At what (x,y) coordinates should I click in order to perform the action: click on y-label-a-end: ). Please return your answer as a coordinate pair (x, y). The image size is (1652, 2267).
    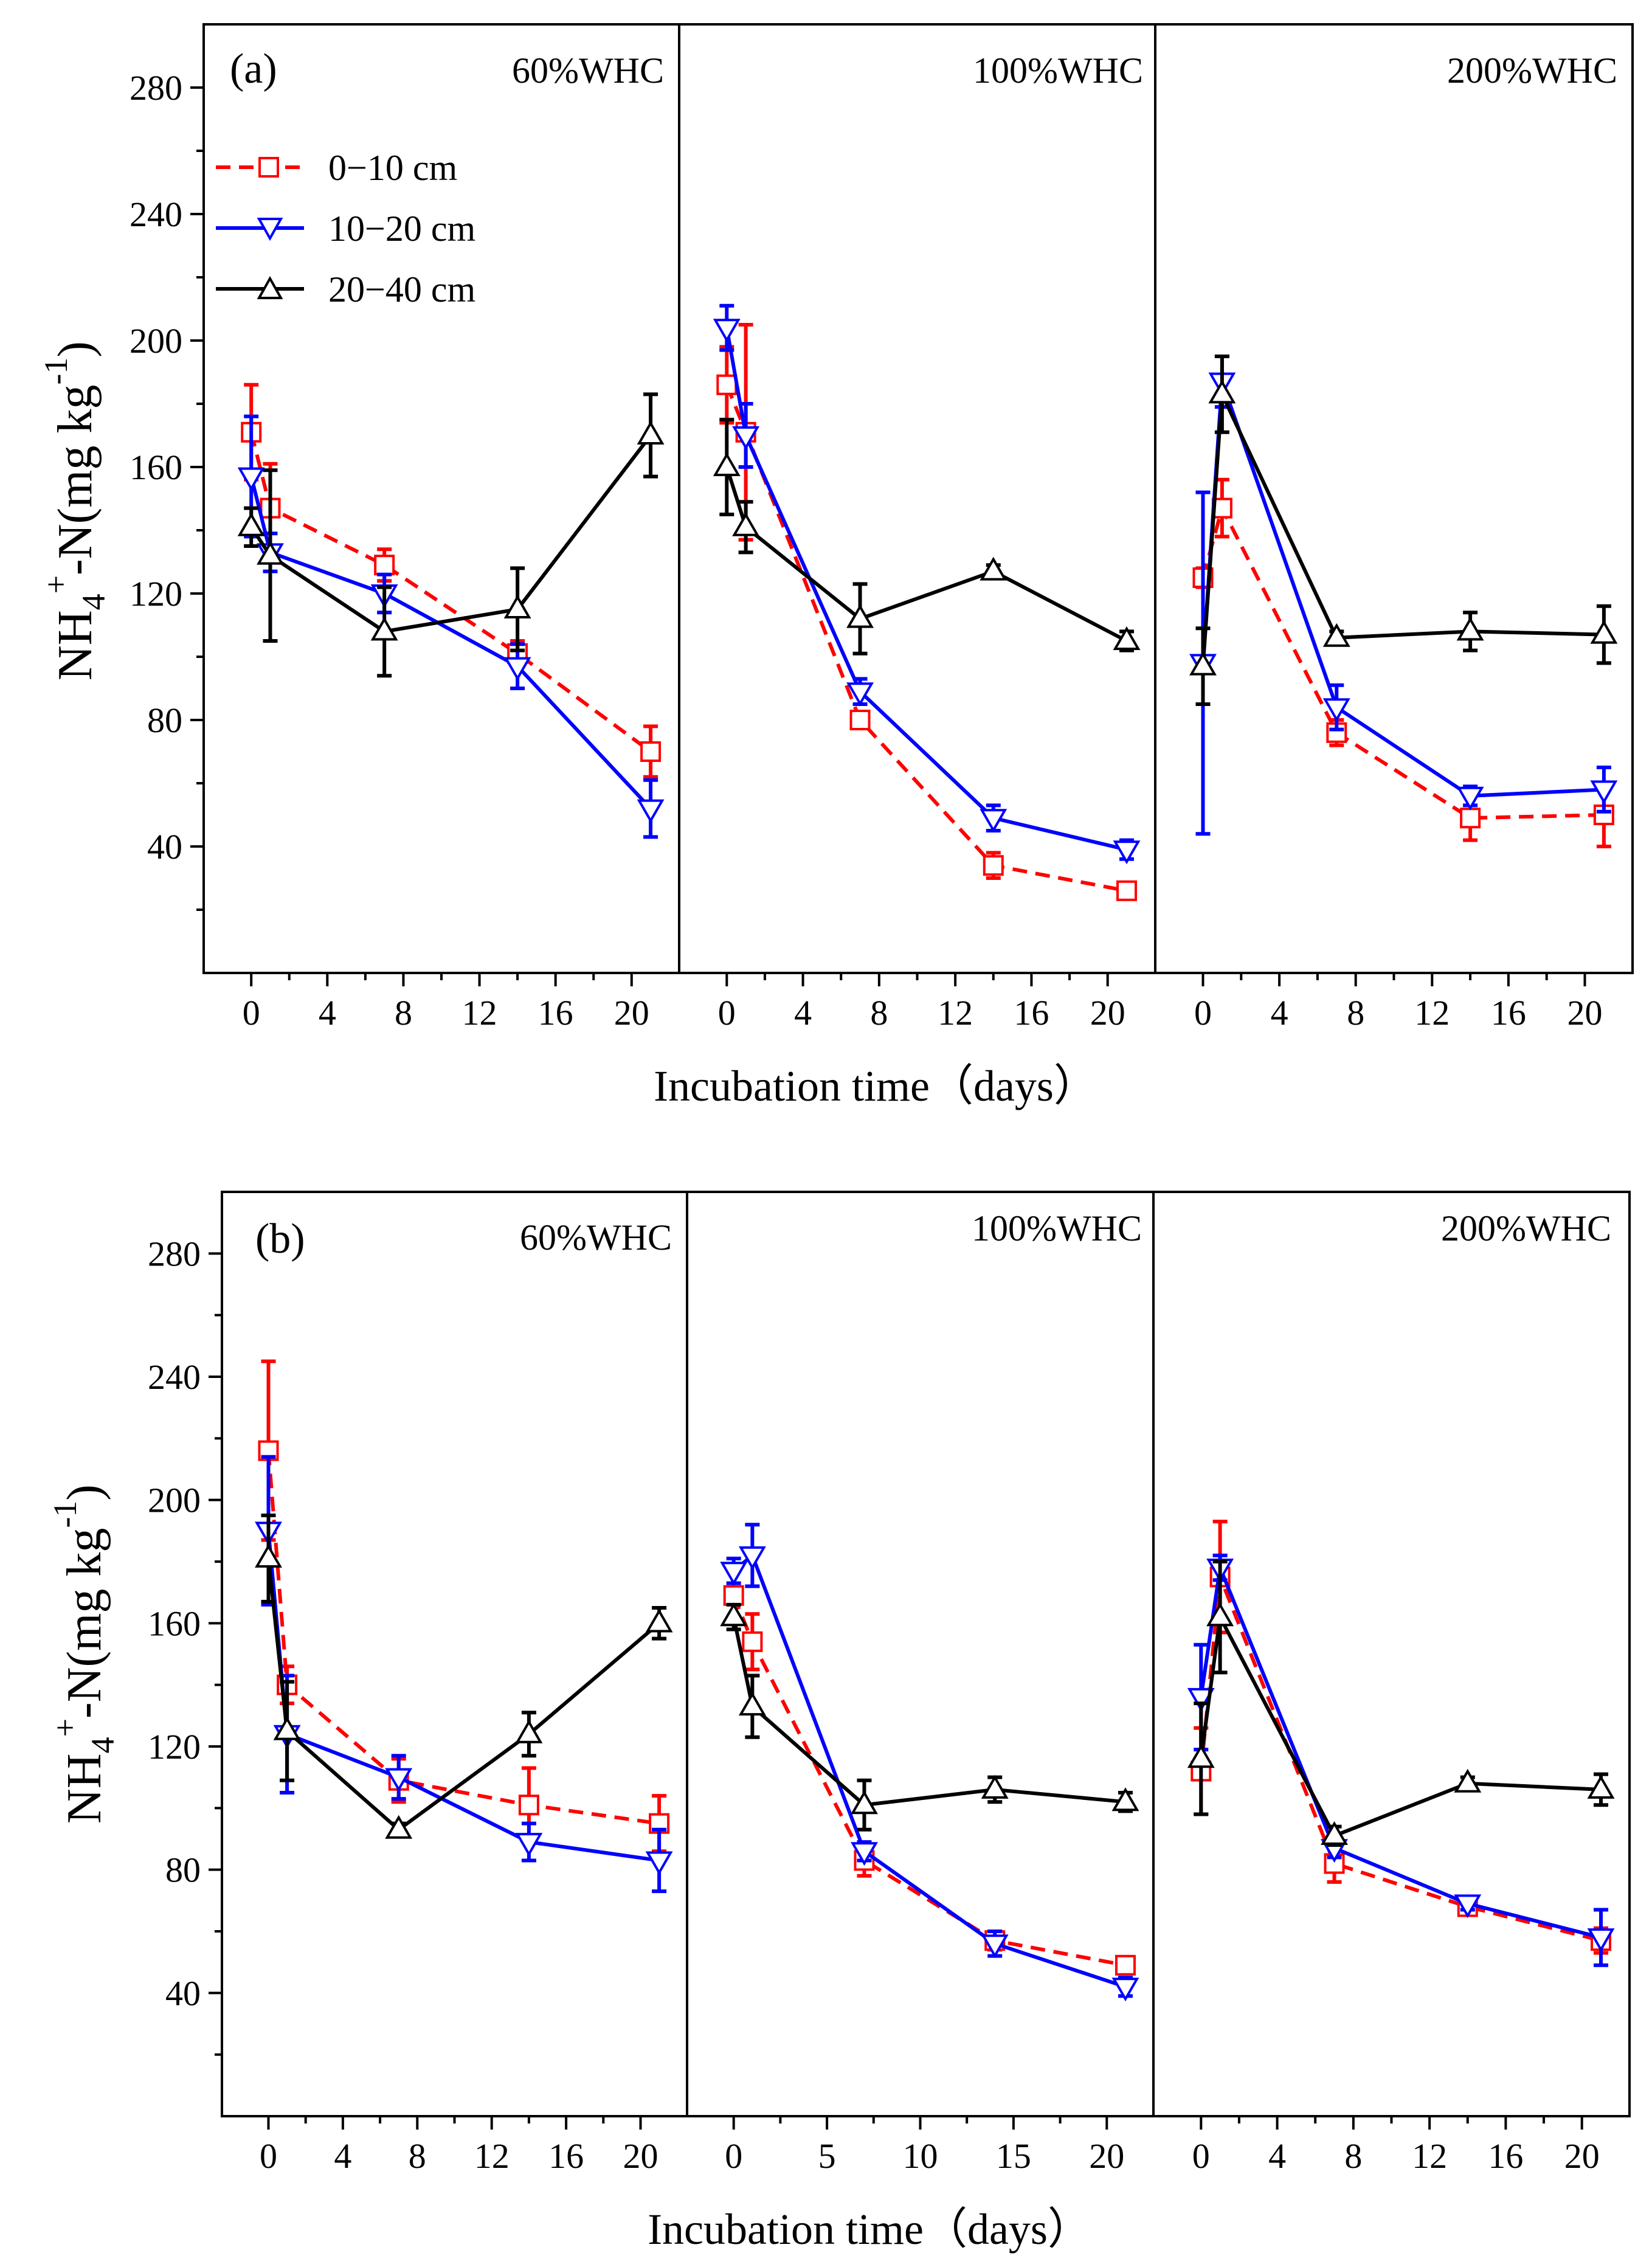
    Looking at the image, I should click on (75, 349).